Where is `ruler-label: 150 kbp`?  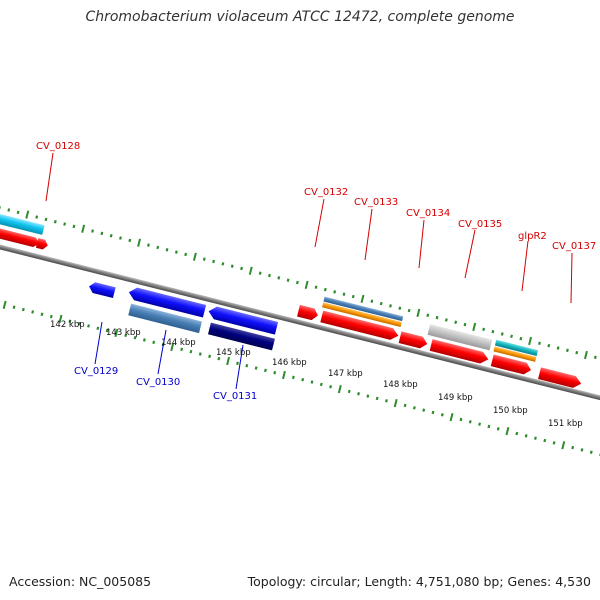 ruler-label: 150 kbp is located at coordinates (510, 411).